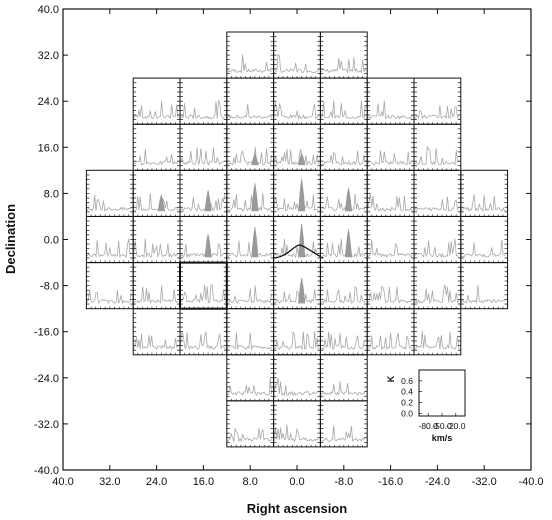 The height and width of the screenshot is (520, 552). I want to click on y-axis-label: Declination, so click(10, 239).